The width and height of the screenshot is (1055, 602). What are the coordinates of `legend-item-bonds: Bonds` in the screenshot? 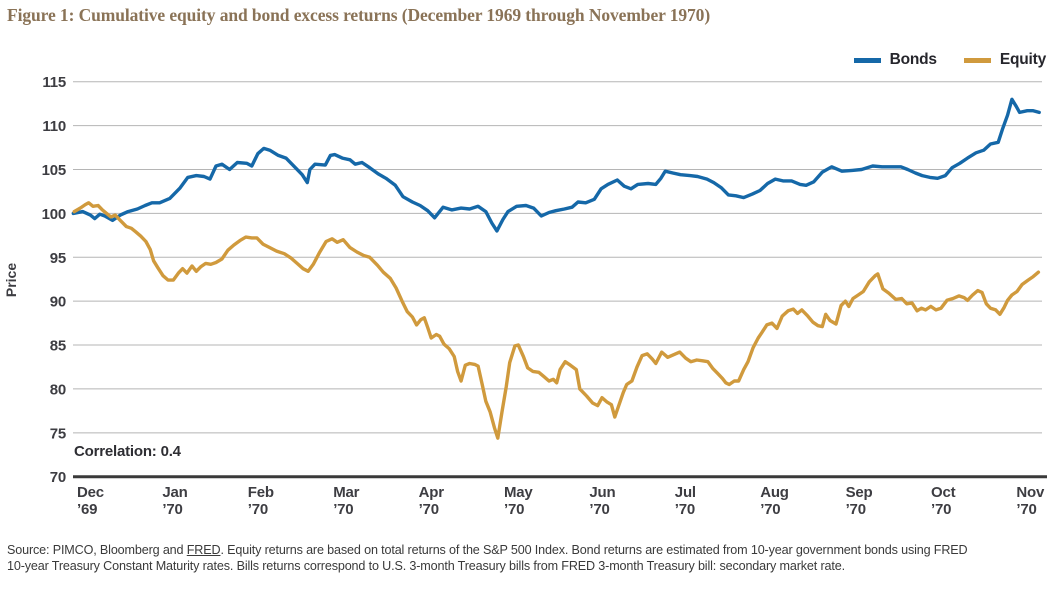 It's located at (895, 60).